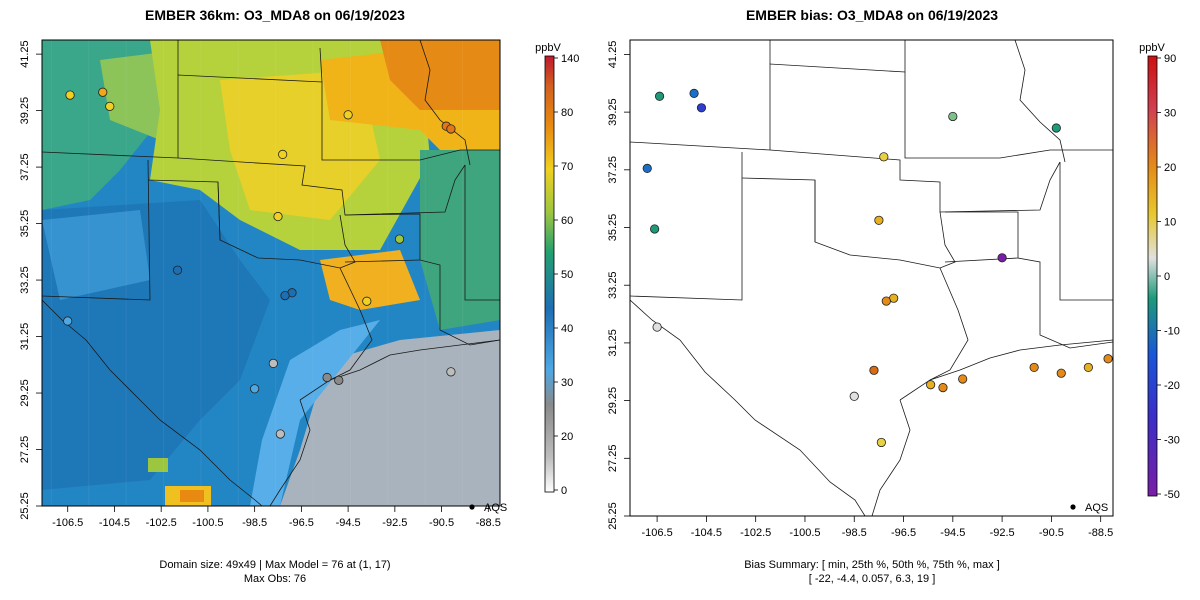 The height and width of the screenshot is (600, 1200). Describe the element at coordinates (1152, 48) in the screenshot. I see `bias-colorbar-unit: ppbV` at that location.